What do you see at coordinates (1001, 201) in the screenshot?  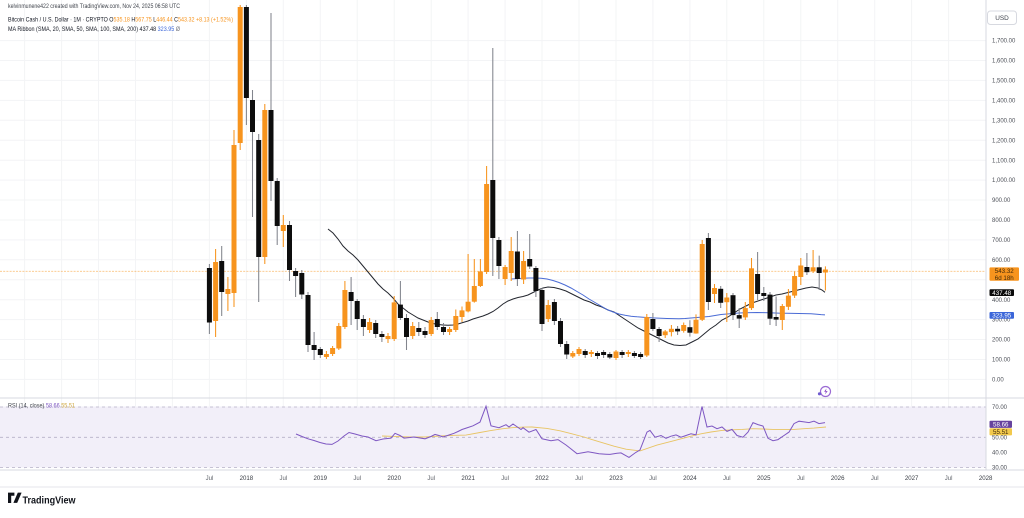 I see `svg-text: 900.00` at bounding box center [1001, 201].